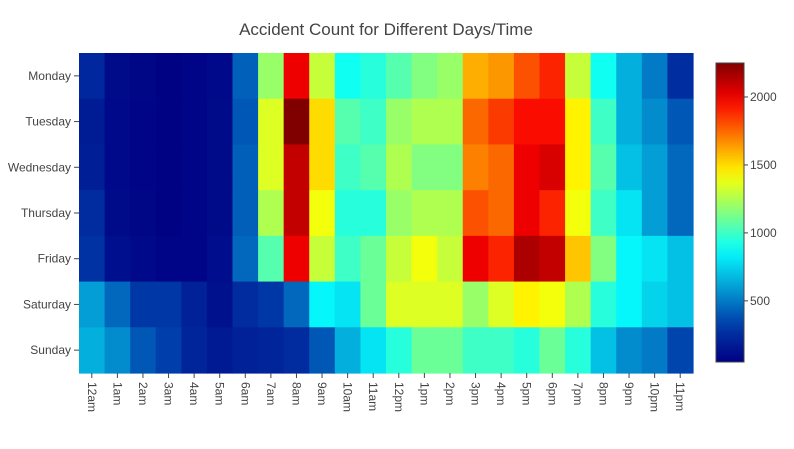 The width and height of the screenshot is (794, 449). What do you see at coordinates (629, 393) in the screenshot?
I see `x-tick-label: 9pm` at bounding box center [629, 393].